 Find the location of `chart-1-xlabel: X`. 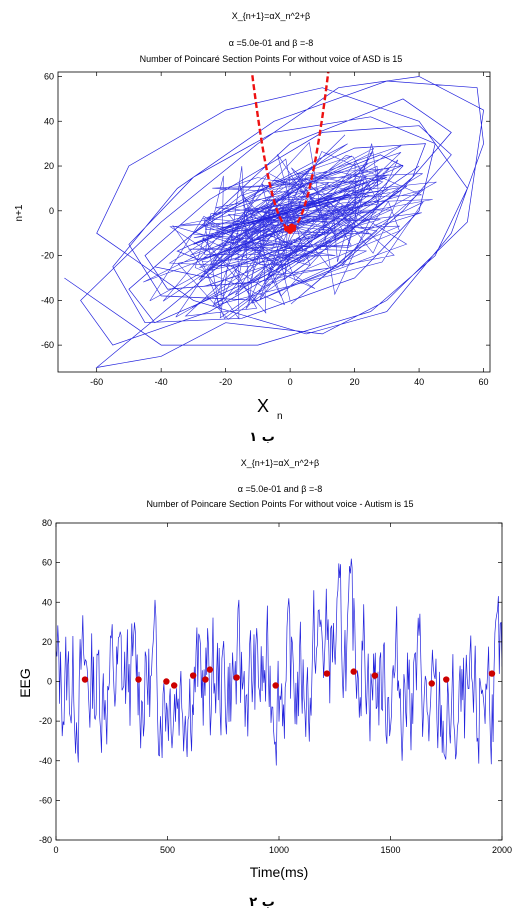

chart-1-xlabel: X is located at coordinates (263, 406).